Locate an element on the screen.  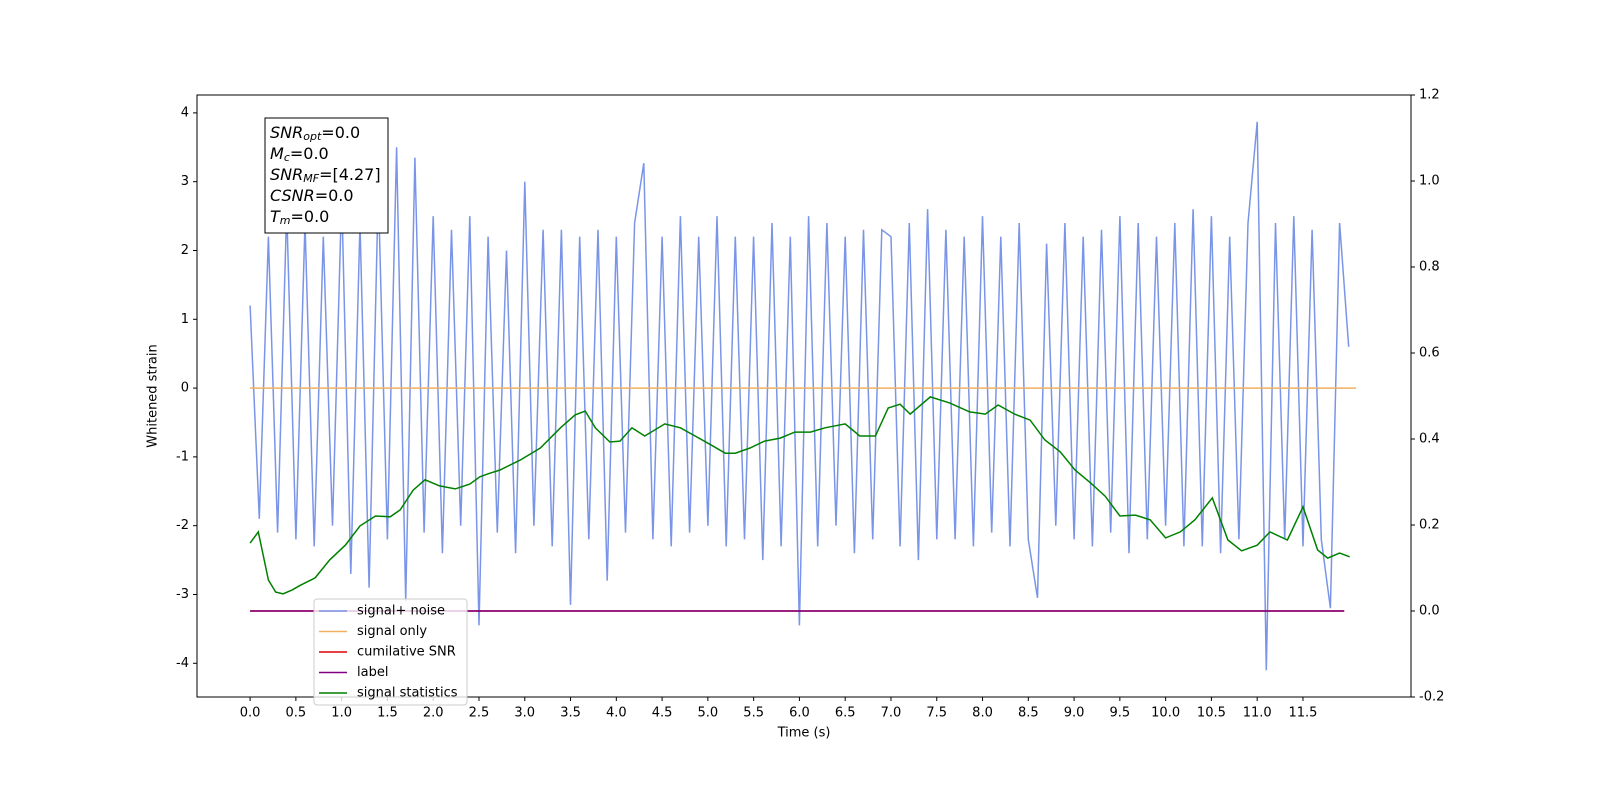
y2-tick-label: 0.4 is located at coordinates (1429, 439).